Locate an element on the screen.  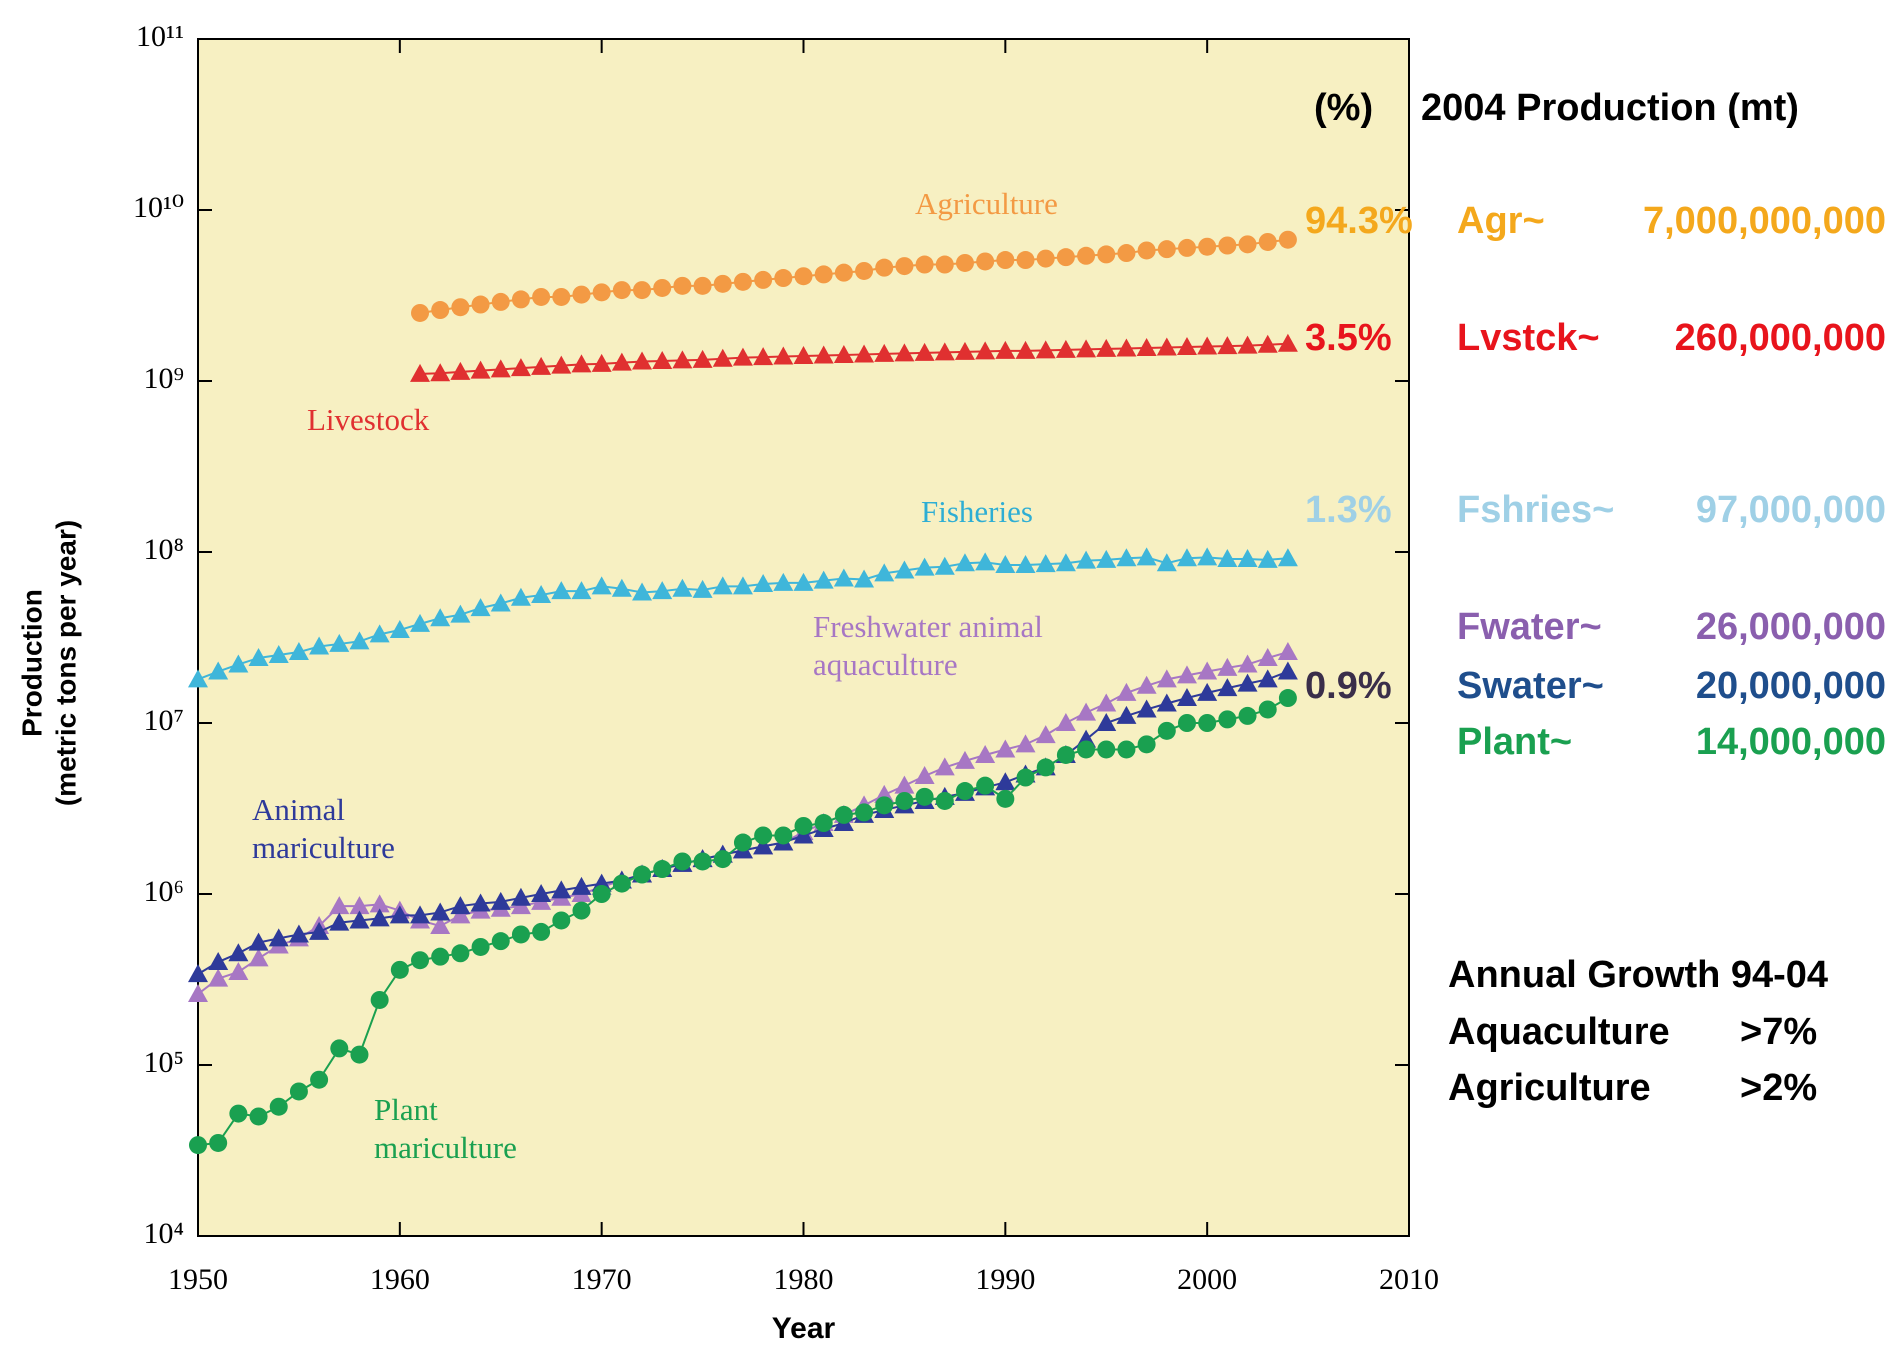
x-tick-label: 2010 is located at coordinates (1409, 1279).